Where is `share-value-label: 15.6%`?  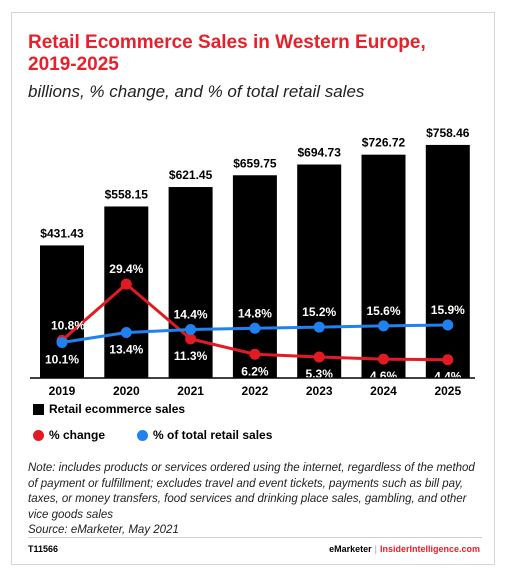
share-value-label: 15.6% is located at coordinates (383, 311).